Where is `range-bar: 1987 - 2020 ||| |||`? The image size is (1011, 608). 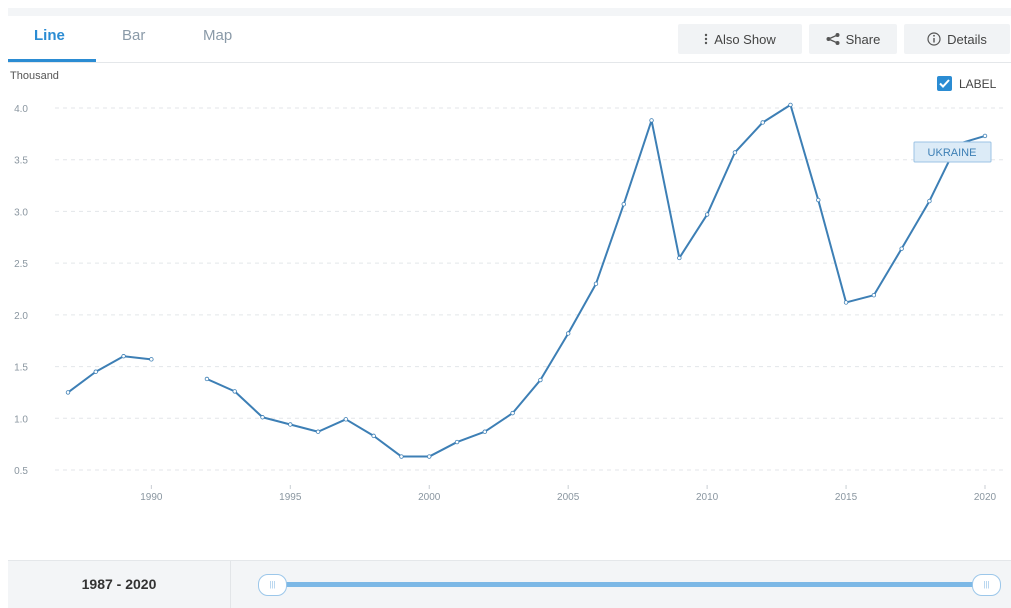 range-bar: 1987 - 2020 ||| ||| is located at coordinates (509, 584).